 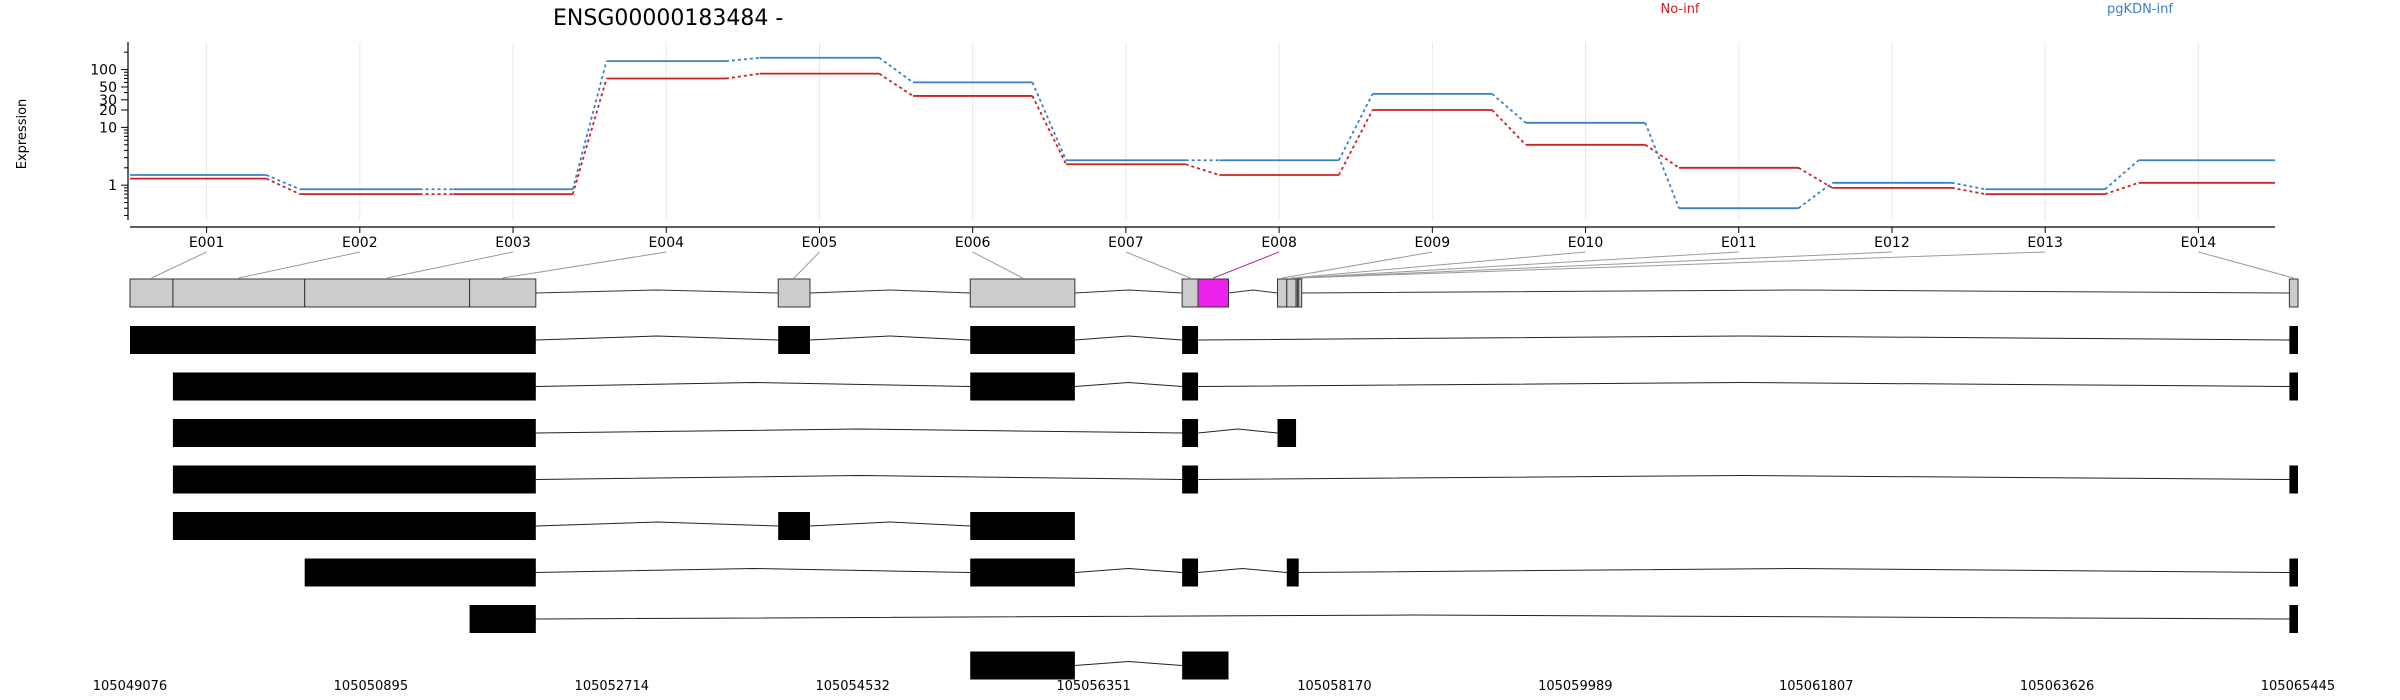 I want to click on x-tick-label: E001, so click(x=207, y=243).